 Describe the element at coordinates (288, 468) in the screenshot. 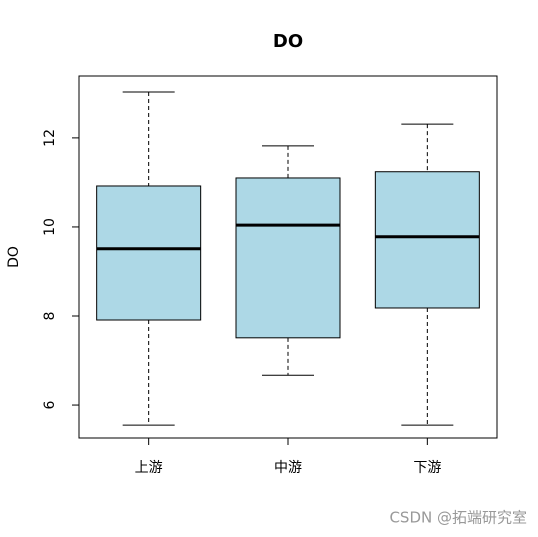

I see `x-tick-label: 中游` at that location.